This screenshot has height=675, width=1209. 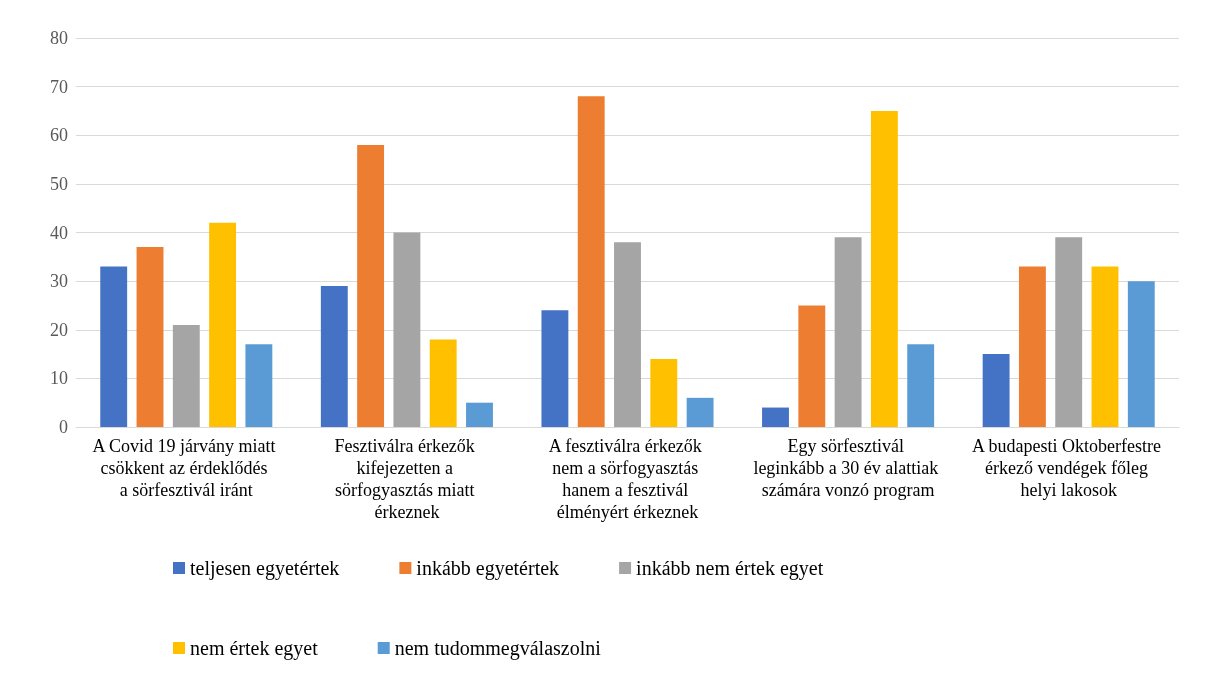 I want to click on legend-label: inkább nem értek egyet, so click(x=730, y=568).